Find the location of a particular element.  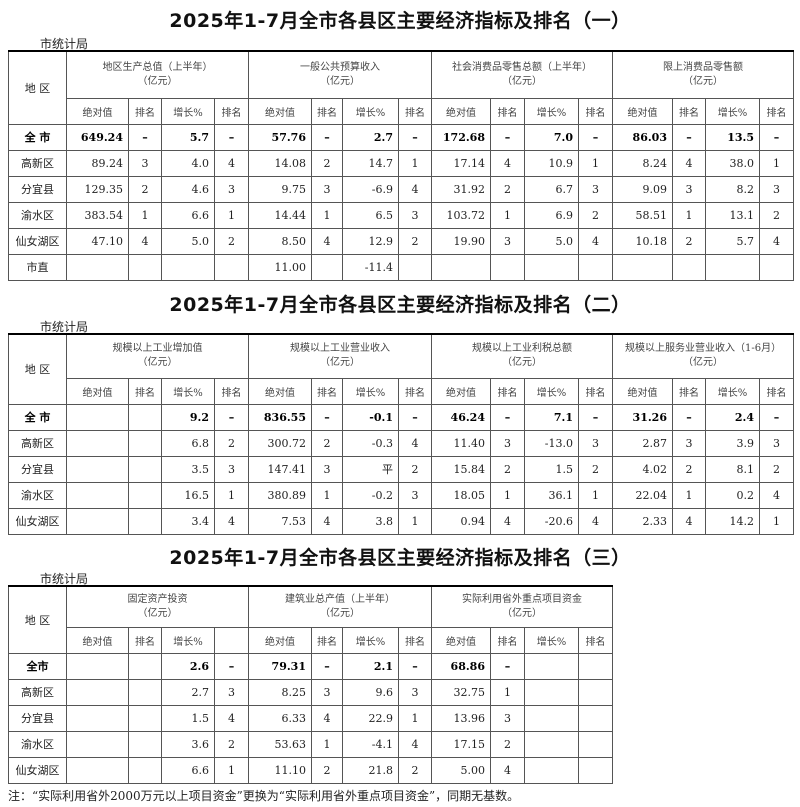

value-cell: 89.24 is located at coordinates (97, 163).